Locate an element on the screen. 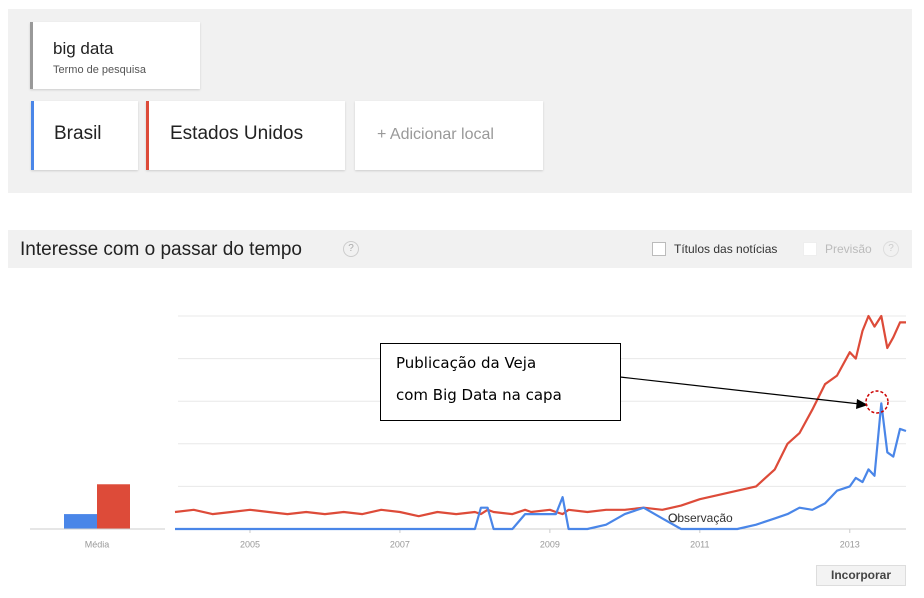  annotation-box: Publicação da Veja com Big Data na capa is located at coordinates (500, 382).